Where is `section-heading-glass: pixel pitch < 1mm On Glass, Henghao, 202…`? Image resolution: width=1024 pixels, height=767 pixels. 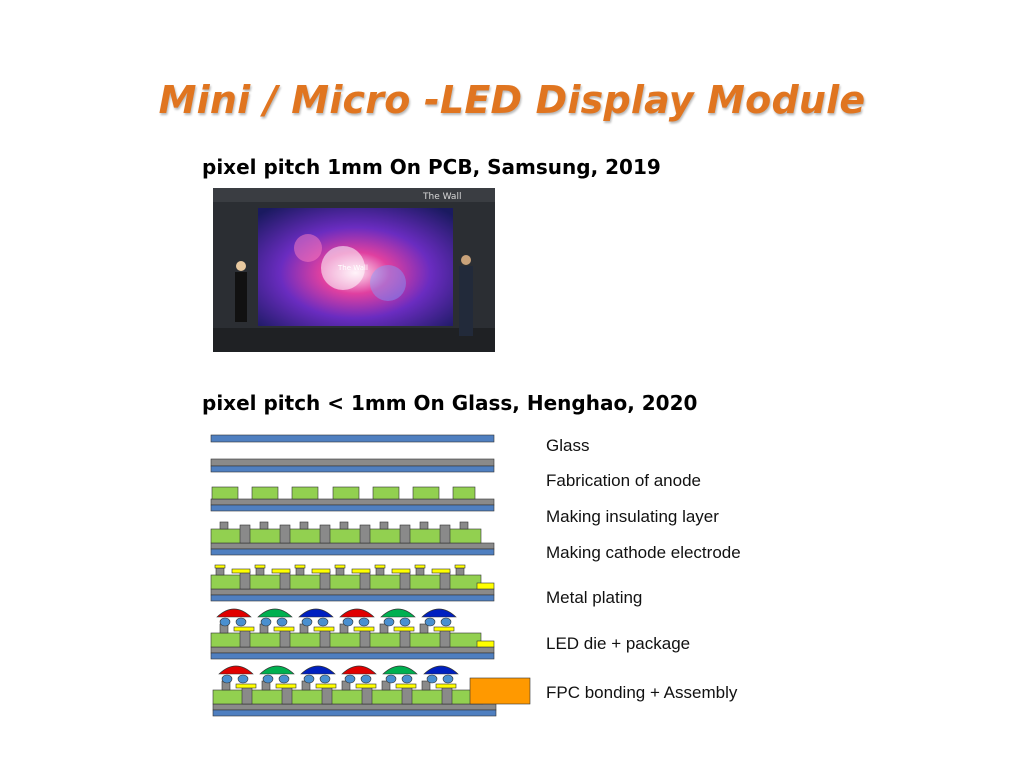 section-heading-glass: pixel pitch < 1mm On Glass, Henghao, 202… is located at coordinates (450, 403).